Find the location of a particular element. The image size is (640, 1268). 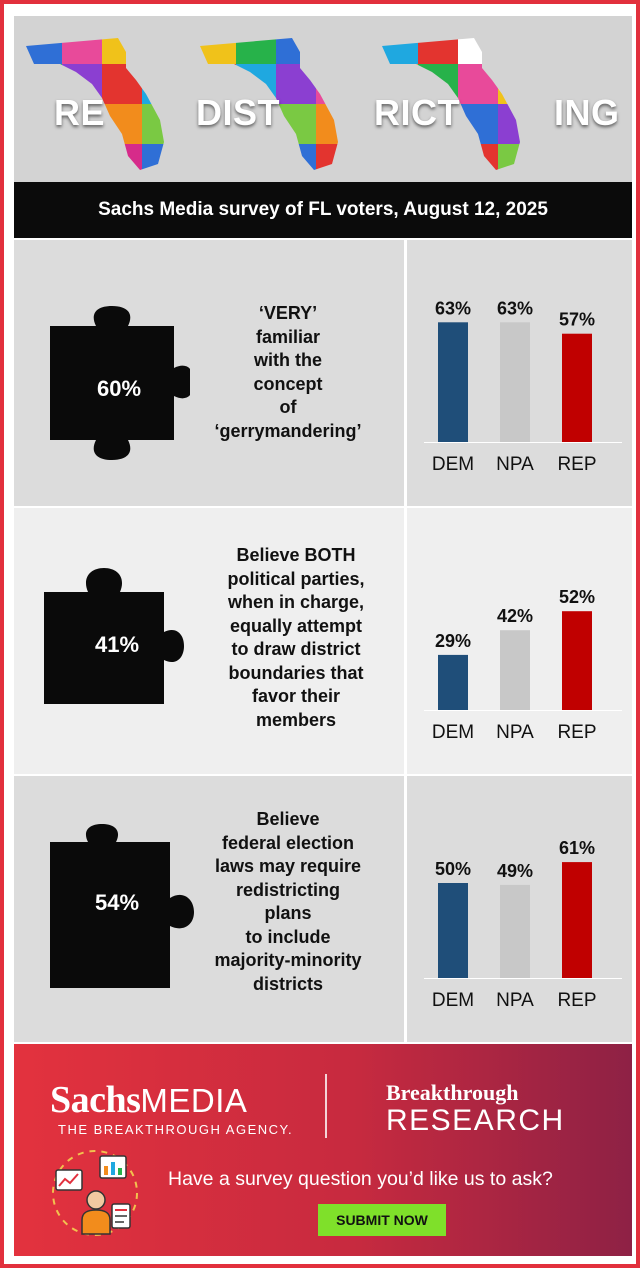

bar-value-label: 61% is located at coordinates (577, 848).